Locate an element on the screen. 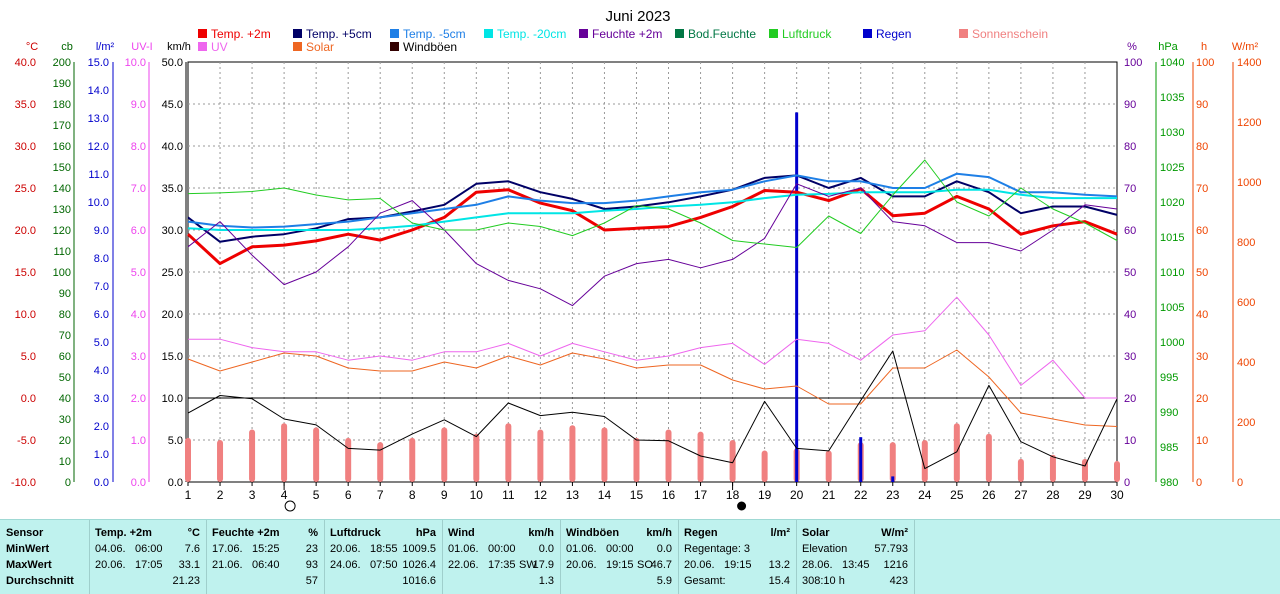 This screenshot has height=594, width=1280. x-tick-label: 5 is located at coordinates (316, 495).